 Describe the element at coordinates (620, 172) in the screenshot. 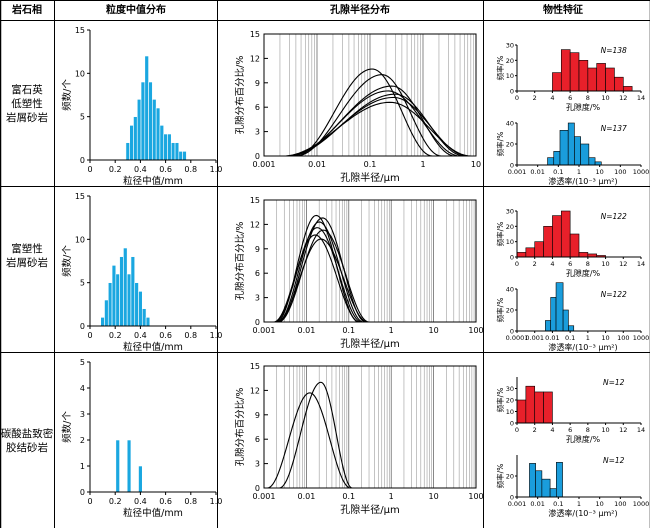

I see `x-tick-label: 100` at that location.